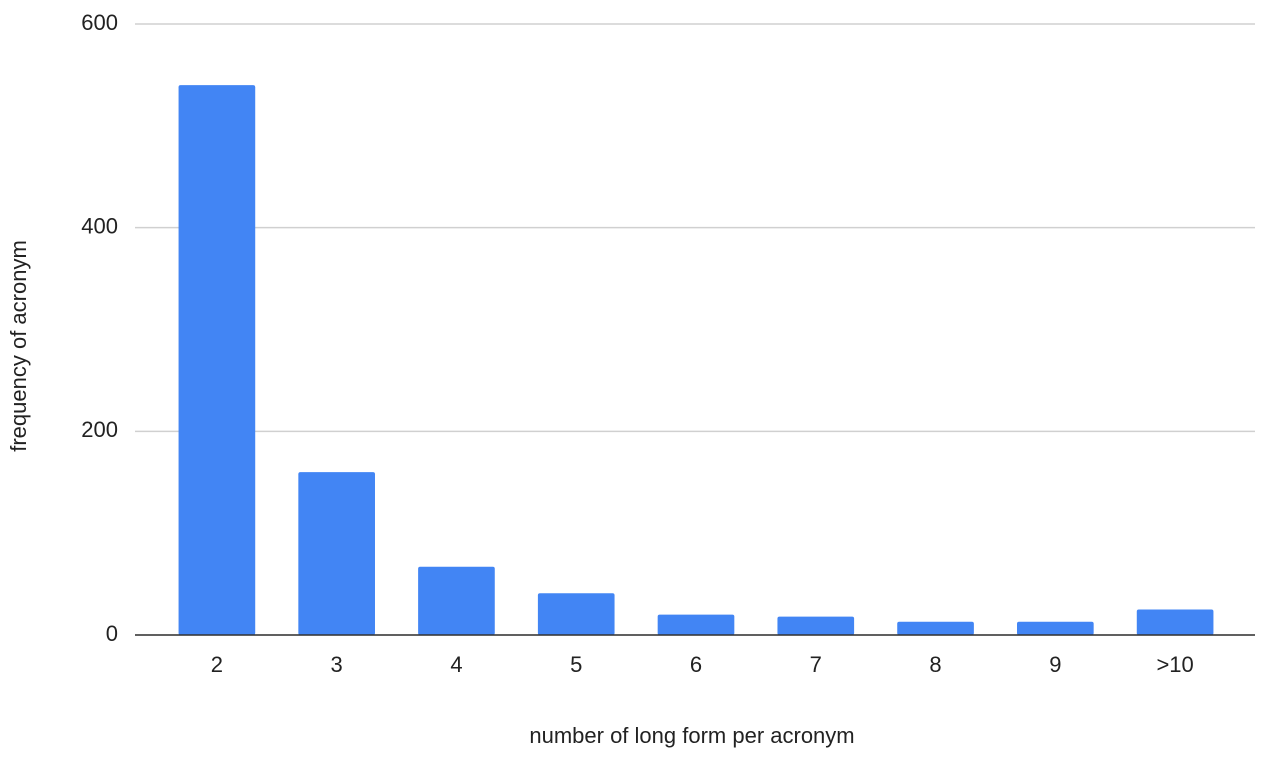 This screenshot has width=1262, height=762. I want to click on x-tick-label: 2, so click(217, 664).